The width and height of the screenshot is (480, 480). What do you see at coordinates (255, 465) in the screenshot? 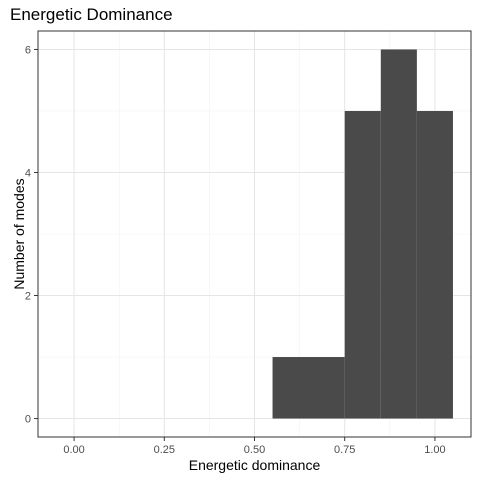
I see `x-axis-title: Energetic dominance` at bounding box center [255, 465].